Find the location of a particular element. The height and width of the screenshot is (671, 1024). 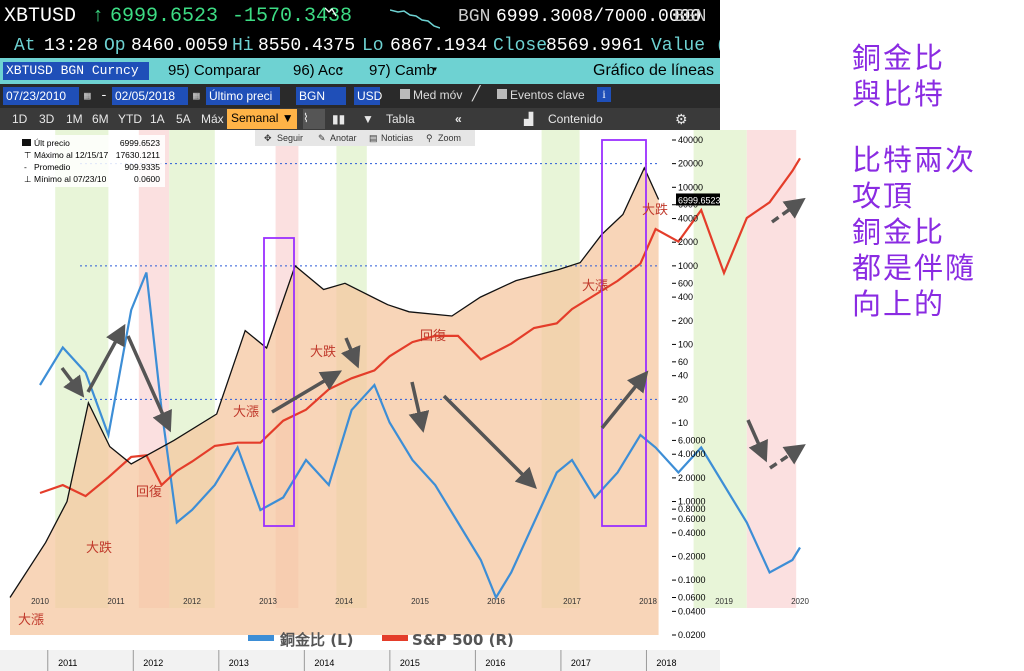

btc-ytick-label: 2000 is located at coordinates (688, 242).